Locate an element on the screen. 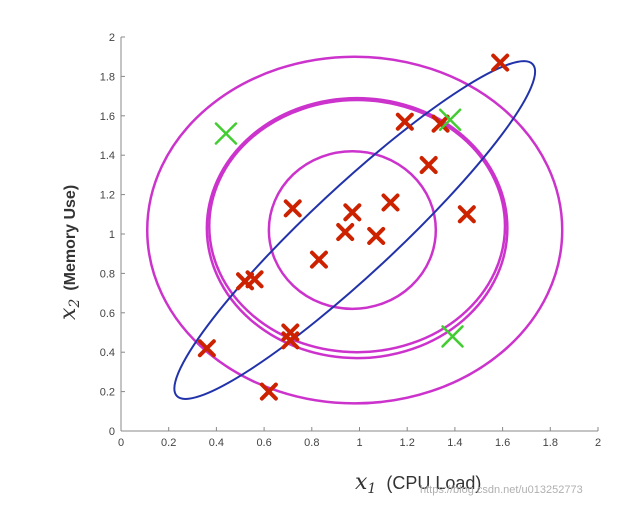 The height and width of the screenshot is (509, 638). x-tick-labels: 0 0.2 0.4 0.6 0.8 1 1.2 1.4 1.6 1.8 2 is located at coordinates (359, 438).